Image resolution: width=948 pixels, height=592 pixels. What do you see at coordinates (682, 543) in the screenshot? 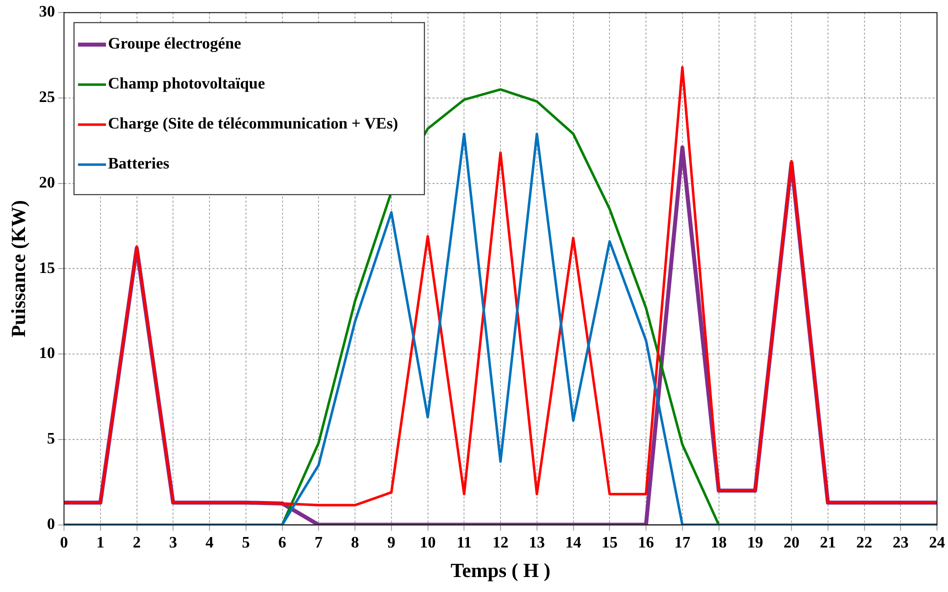
I see `x-tick-label: 17` at bounding box center [682, 543].